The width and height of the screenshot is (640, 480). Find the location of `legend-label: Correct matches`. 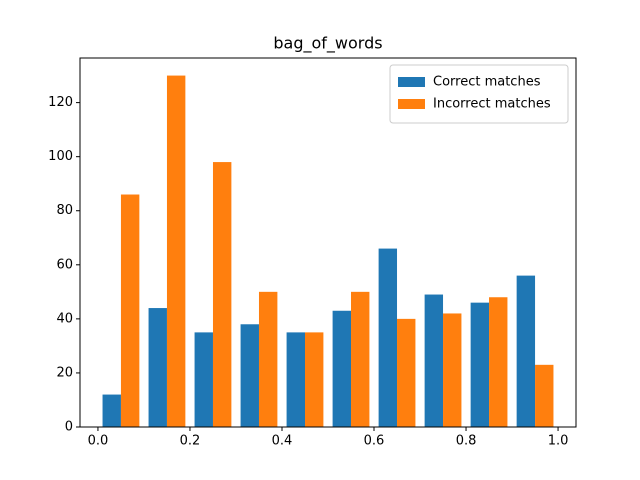

legend-label: Correct matches is located at coordinates (487, 82).